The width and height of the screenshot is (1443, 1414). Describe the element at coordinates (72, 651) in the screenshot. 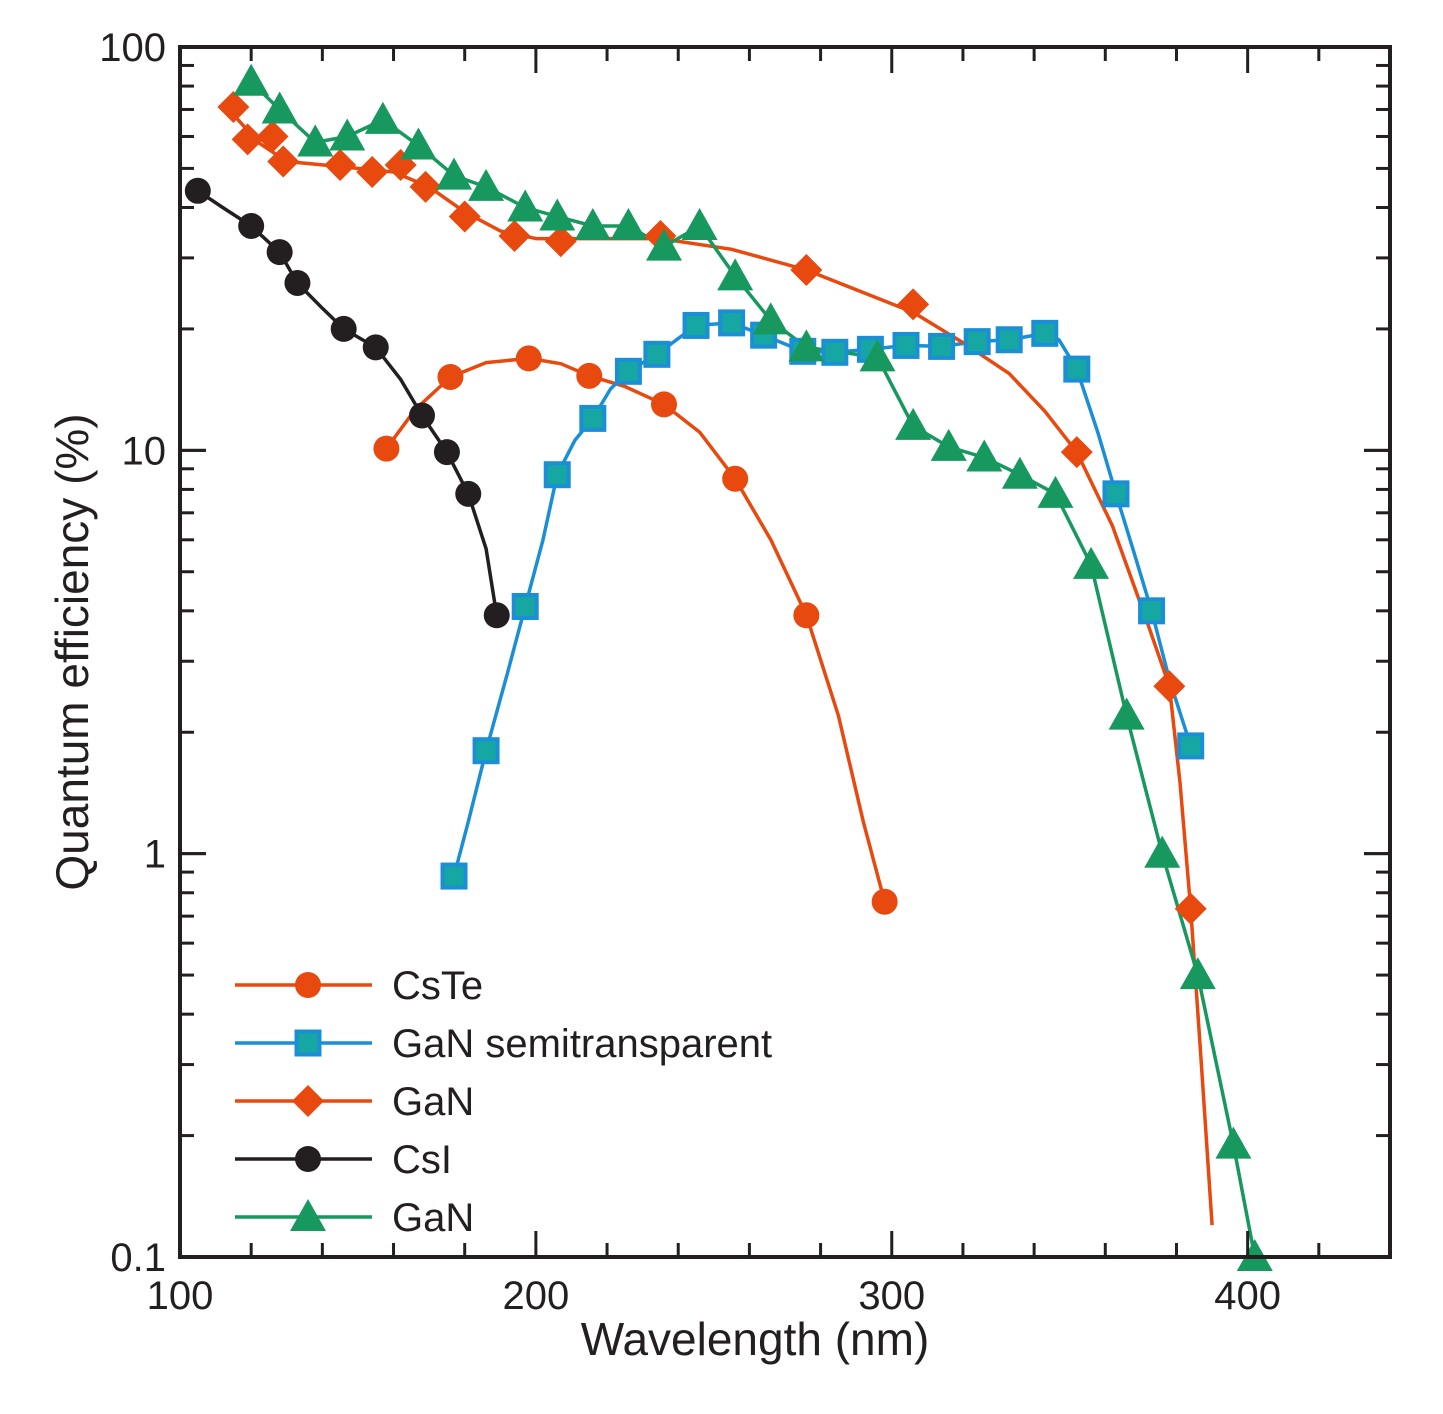

I see `y-axis-title: Quantum efficiency (%)` at that location.